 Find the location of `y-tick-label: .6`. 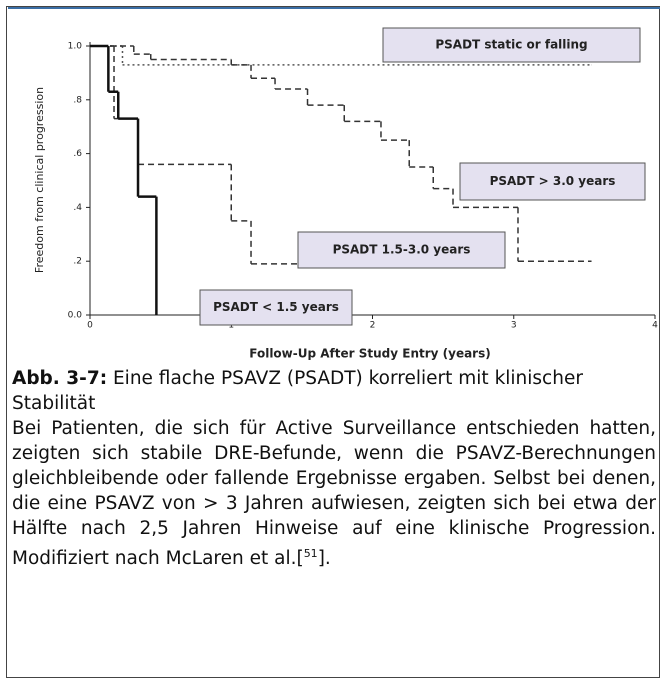

y-tick-label: .6 is located at coordinates (77, 154).